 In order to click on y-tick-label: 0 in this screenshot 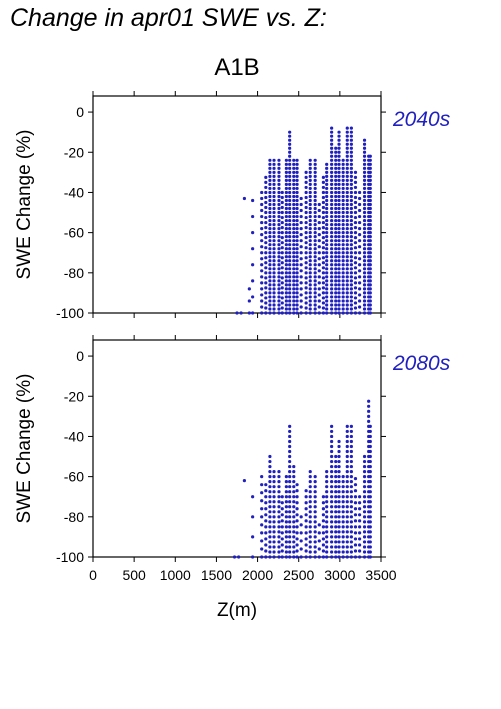, I will do `click(80, 356)`.